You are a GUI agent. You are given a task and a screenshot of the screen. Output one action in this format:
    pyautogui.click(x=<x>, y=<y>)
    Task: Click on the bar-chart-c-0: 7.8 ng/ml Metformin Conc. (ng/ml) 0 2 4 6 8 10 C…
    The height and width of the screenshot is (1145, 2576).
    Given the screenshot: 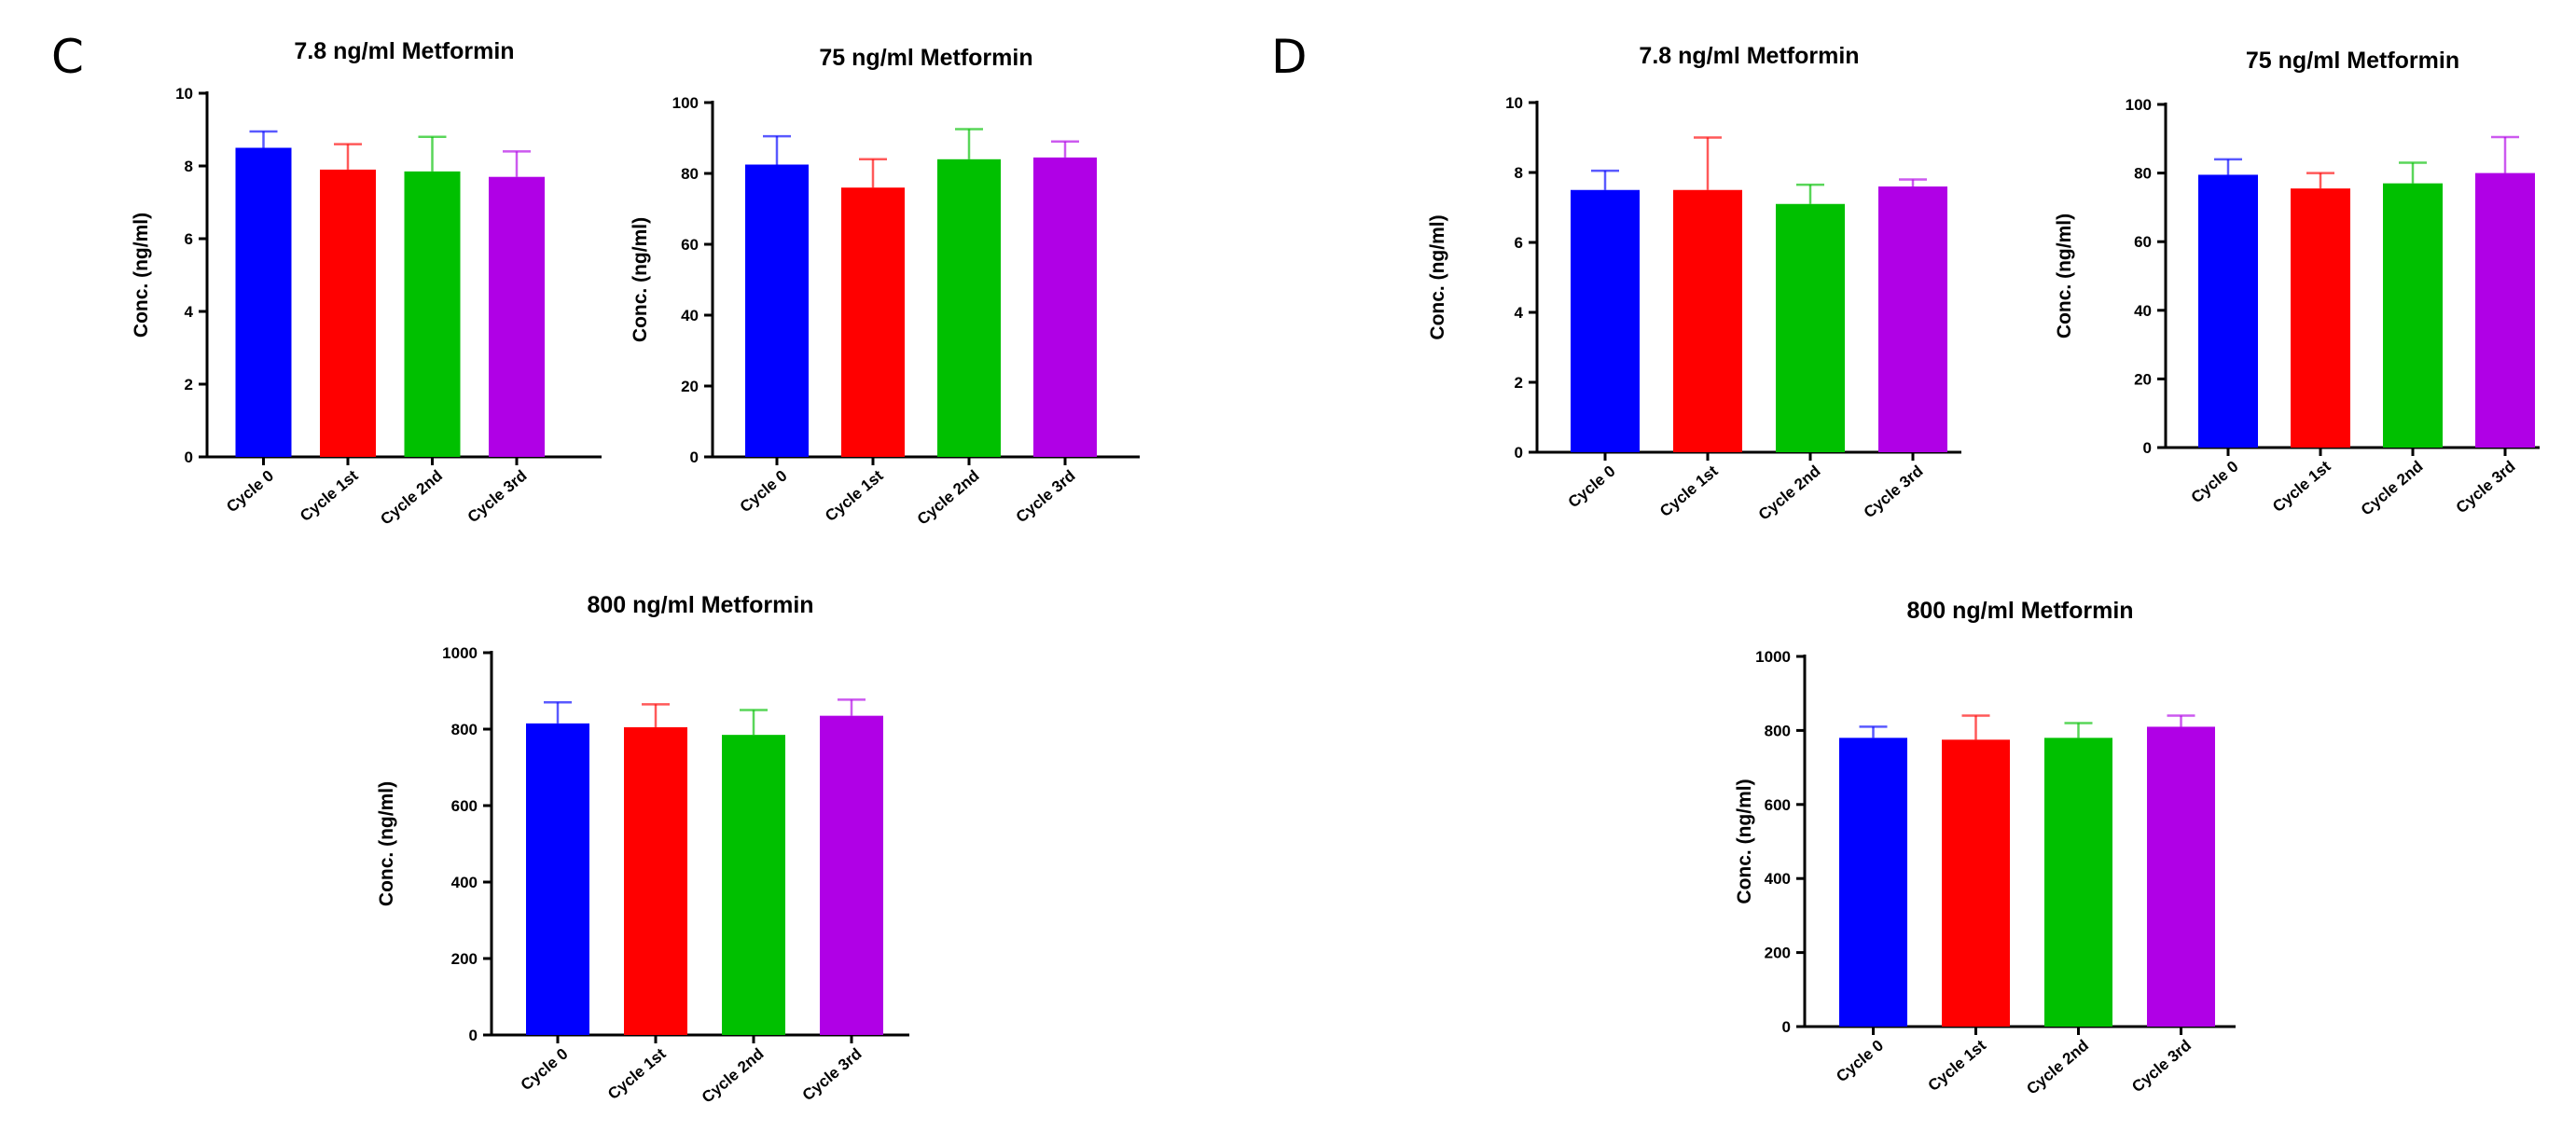 What is the action you would take?
    pyautogui.click(x=366, y=283)
    